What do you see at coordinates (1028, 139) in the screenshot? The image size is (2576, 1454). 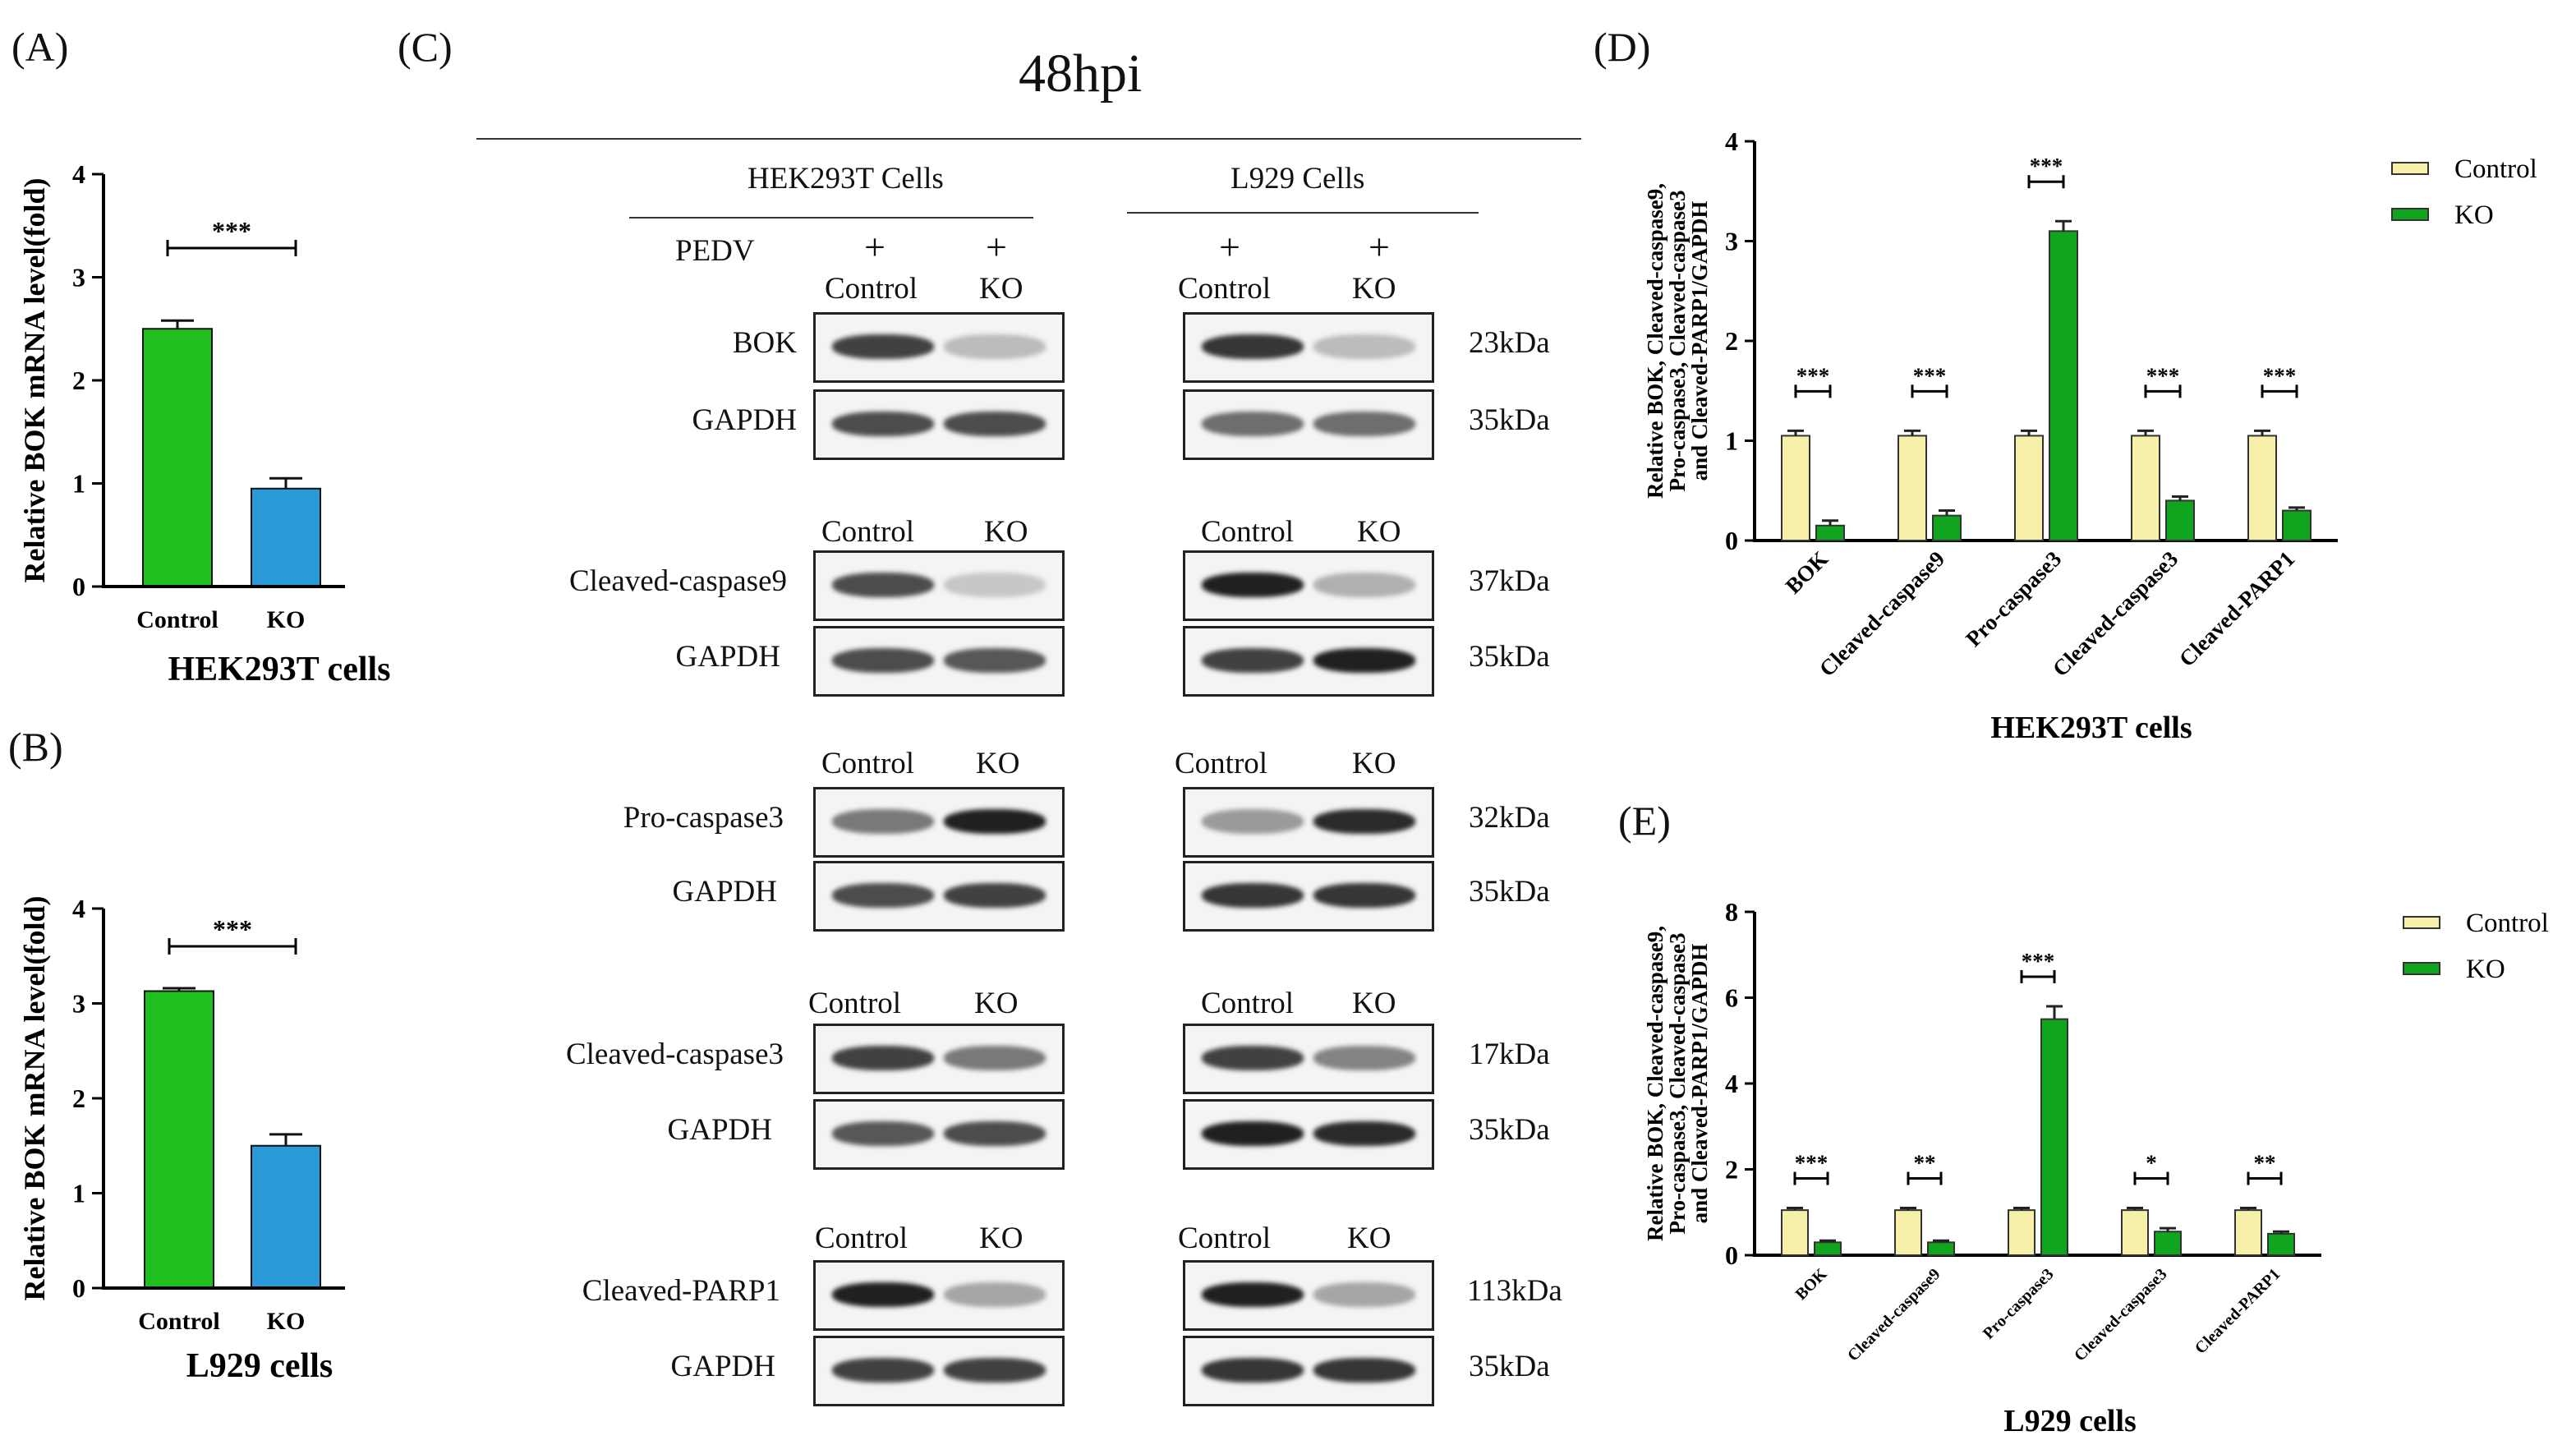 I see `title-divider` at bounding box center [1028, 139].